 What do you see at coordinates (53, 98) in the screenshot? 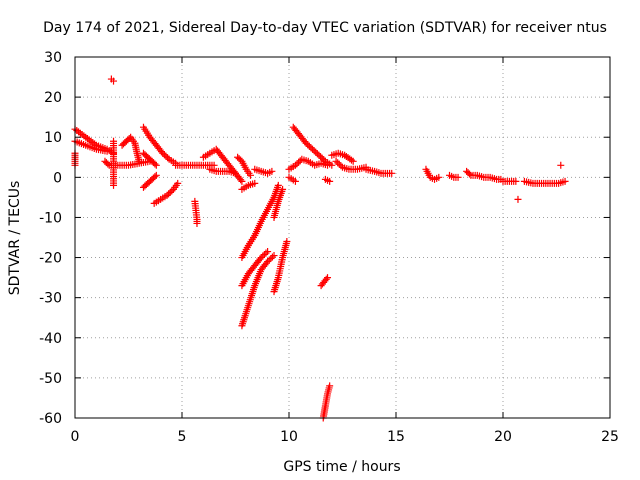
I see `y-tick-label: 20` at bounding box center [53, 98].